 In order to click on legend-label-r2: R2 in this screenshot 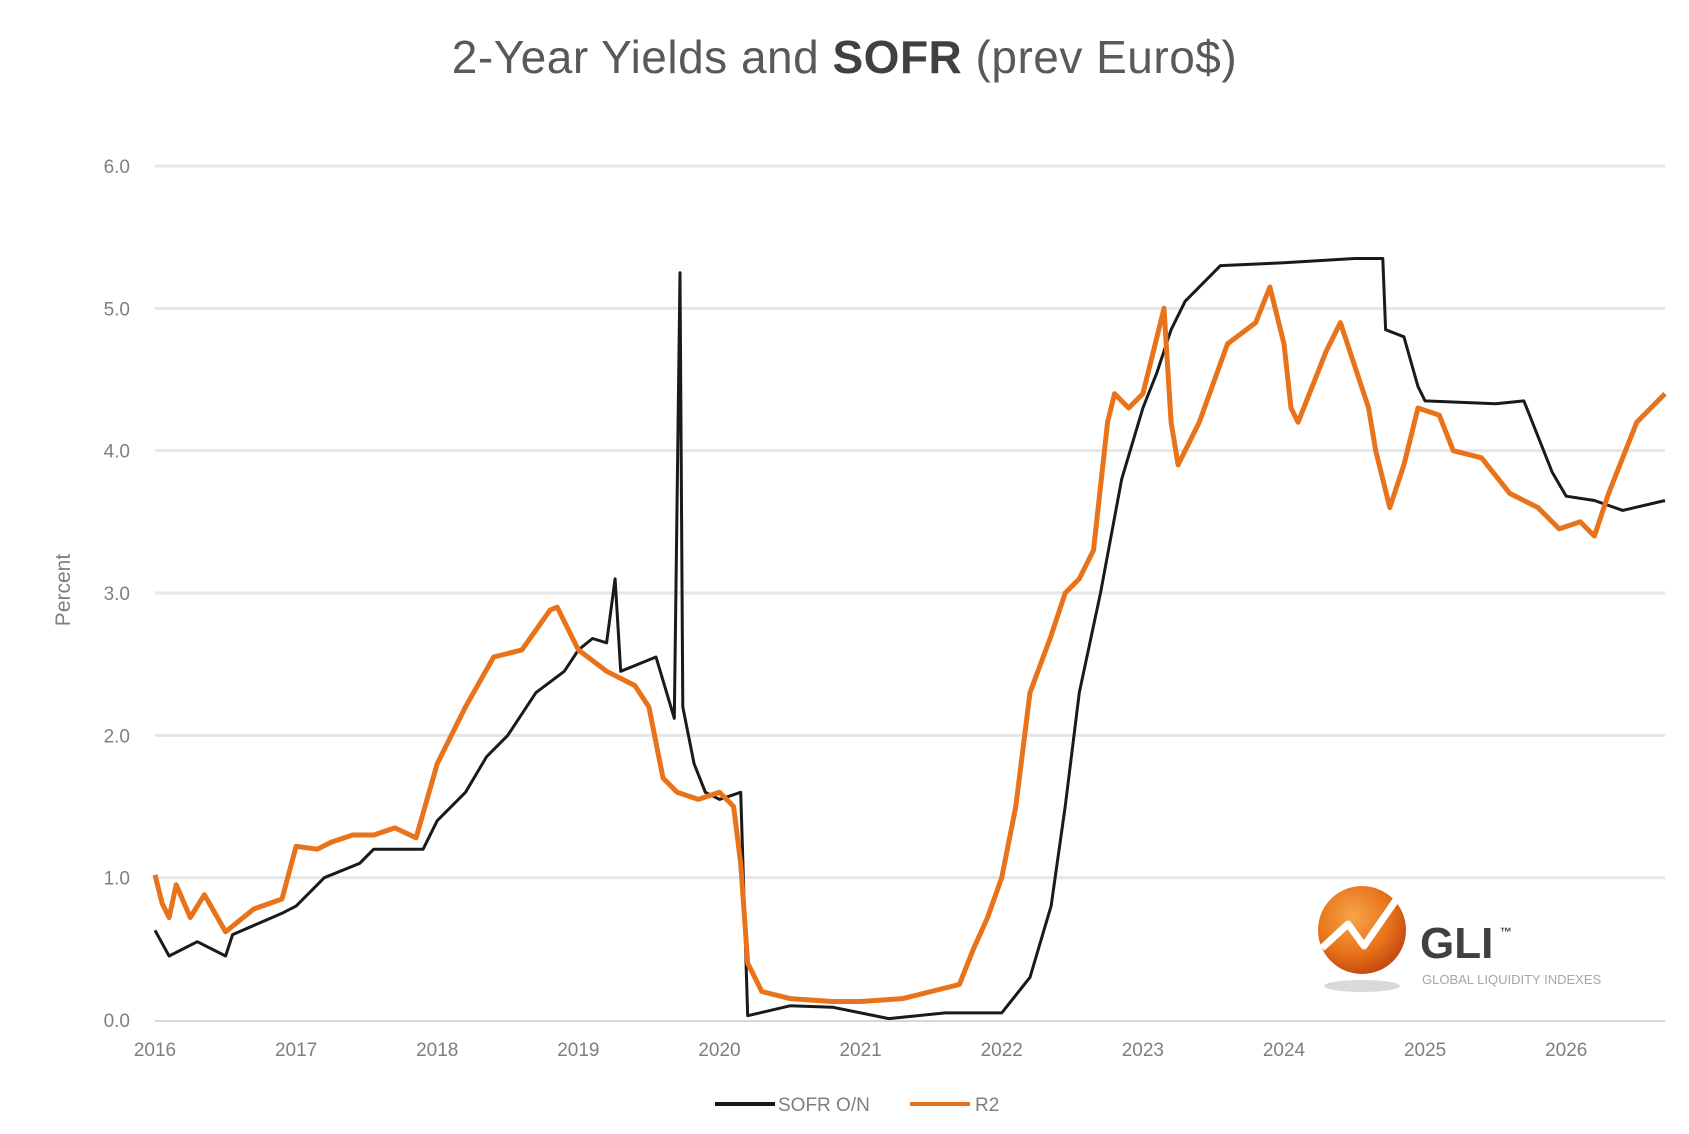, I will do `click(987, 1105)`.